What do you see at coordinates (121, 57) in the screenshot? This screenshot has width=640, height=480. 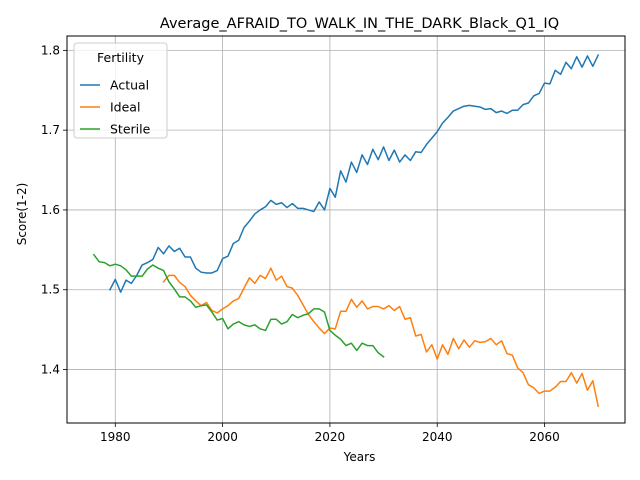 I see `legend-title: Fertility` at bounding box center [121, 57].